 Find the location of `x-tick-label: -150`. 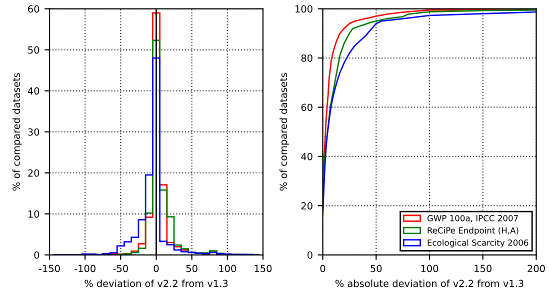

x-tick-label: -150 is located at coordinates (49, 268).